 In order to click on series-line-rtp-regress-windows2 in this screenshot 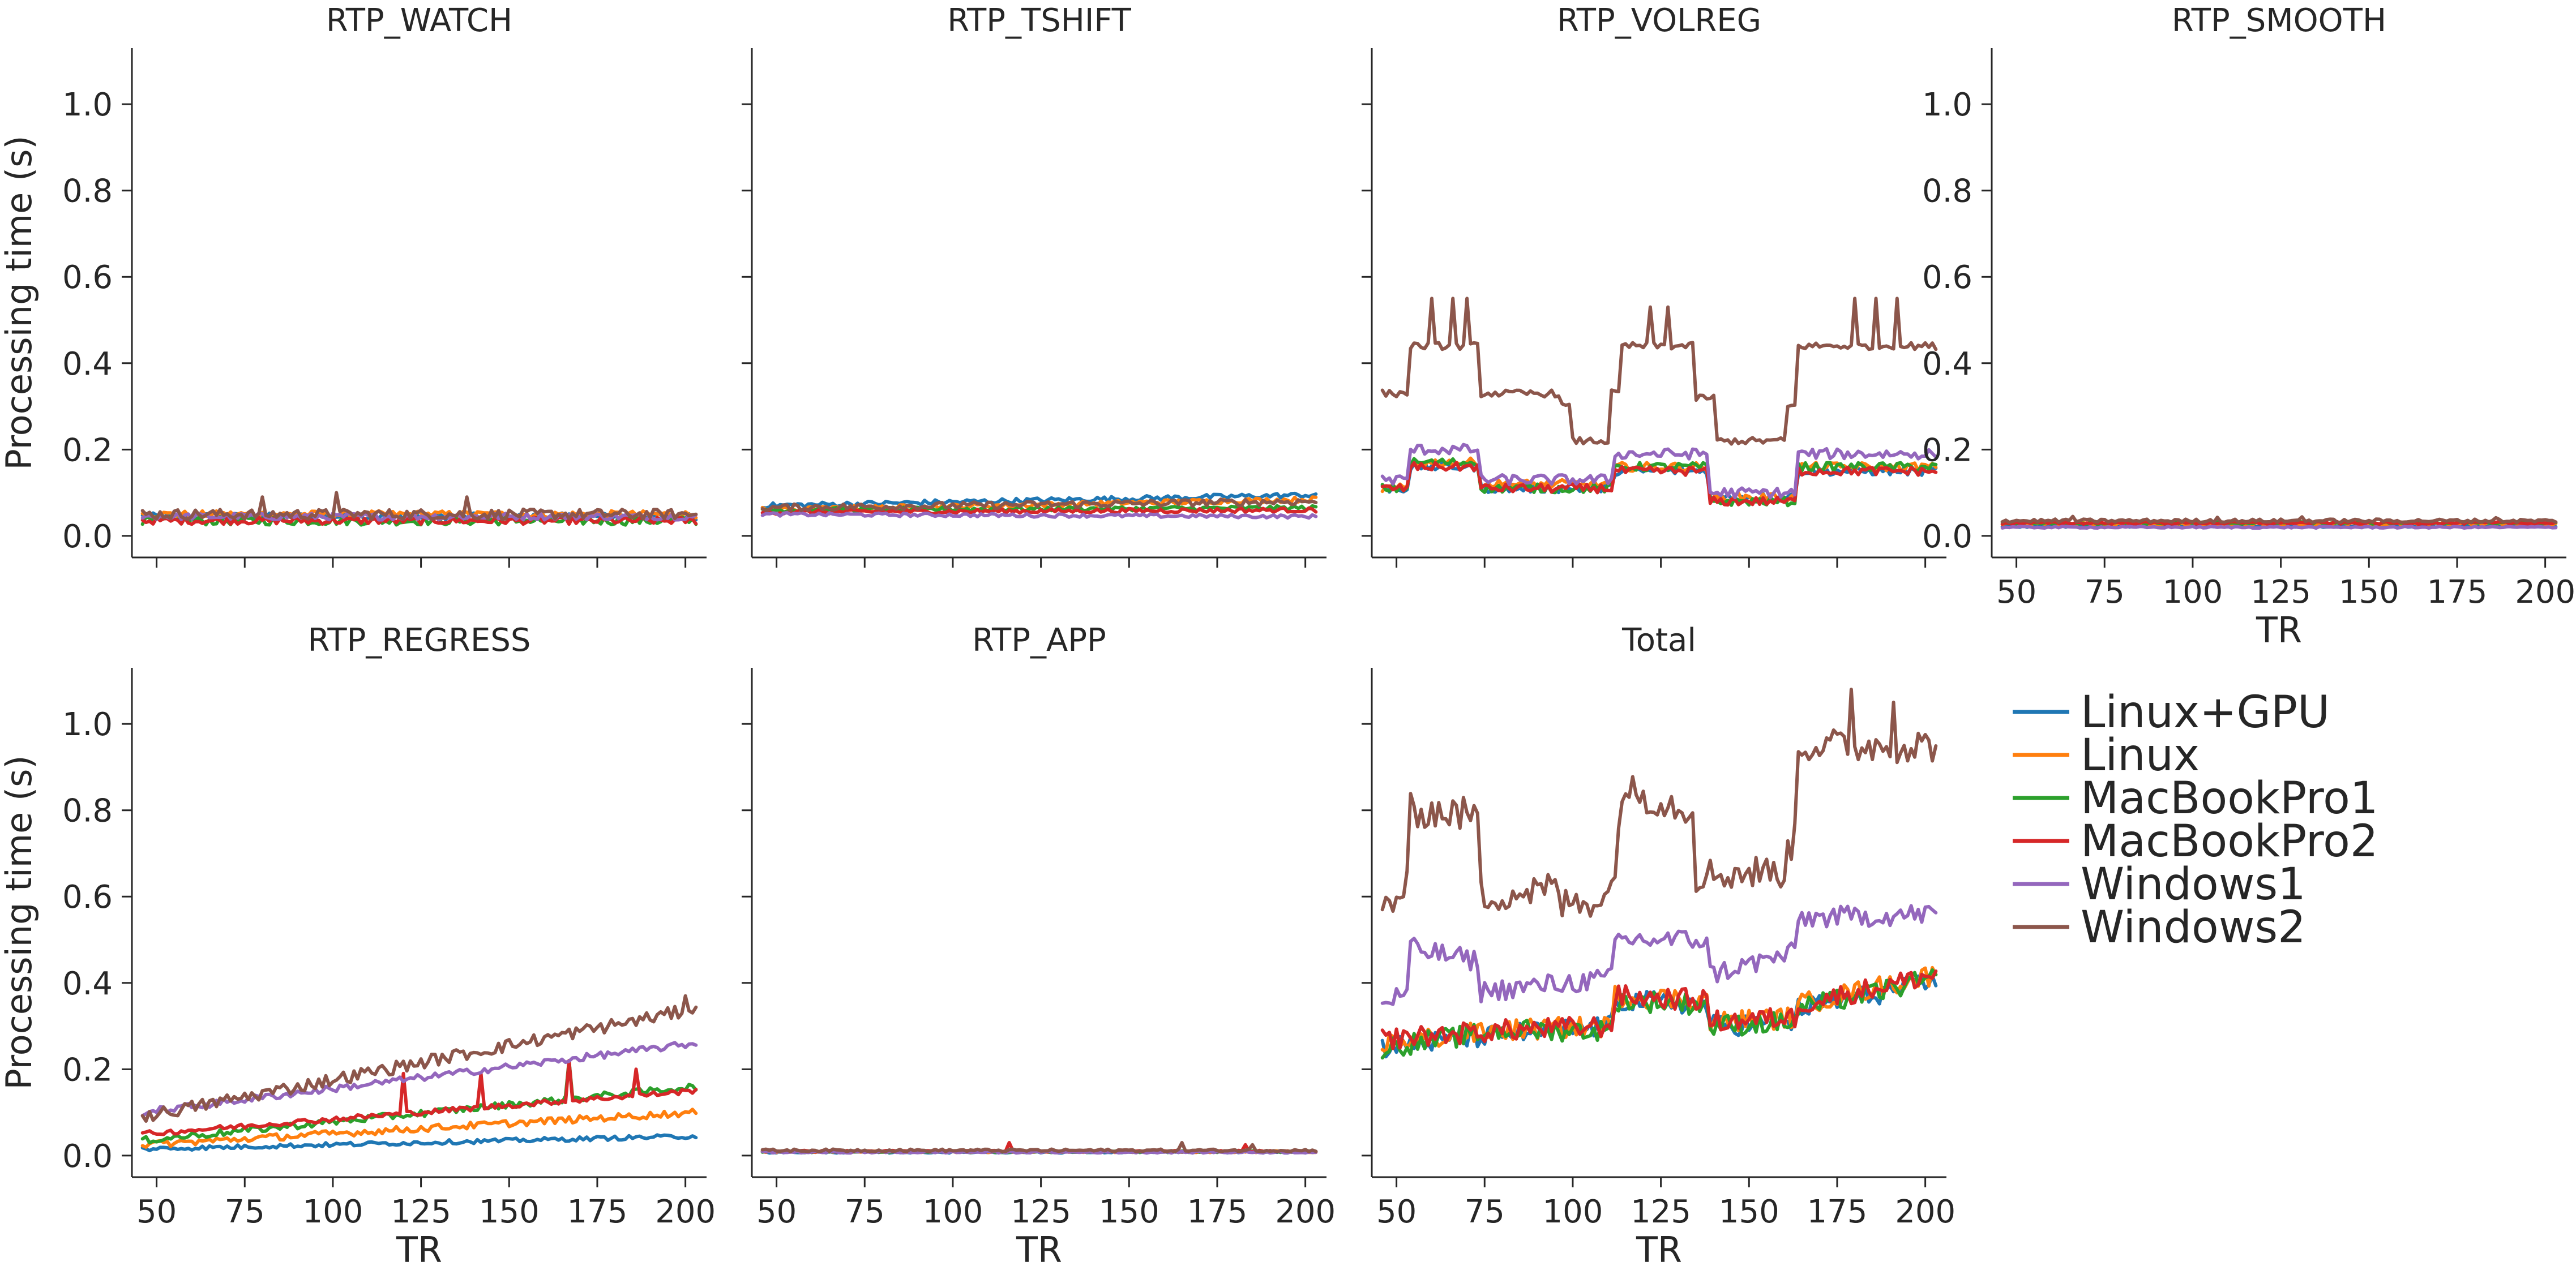, I will do `click(419, 1058)`.